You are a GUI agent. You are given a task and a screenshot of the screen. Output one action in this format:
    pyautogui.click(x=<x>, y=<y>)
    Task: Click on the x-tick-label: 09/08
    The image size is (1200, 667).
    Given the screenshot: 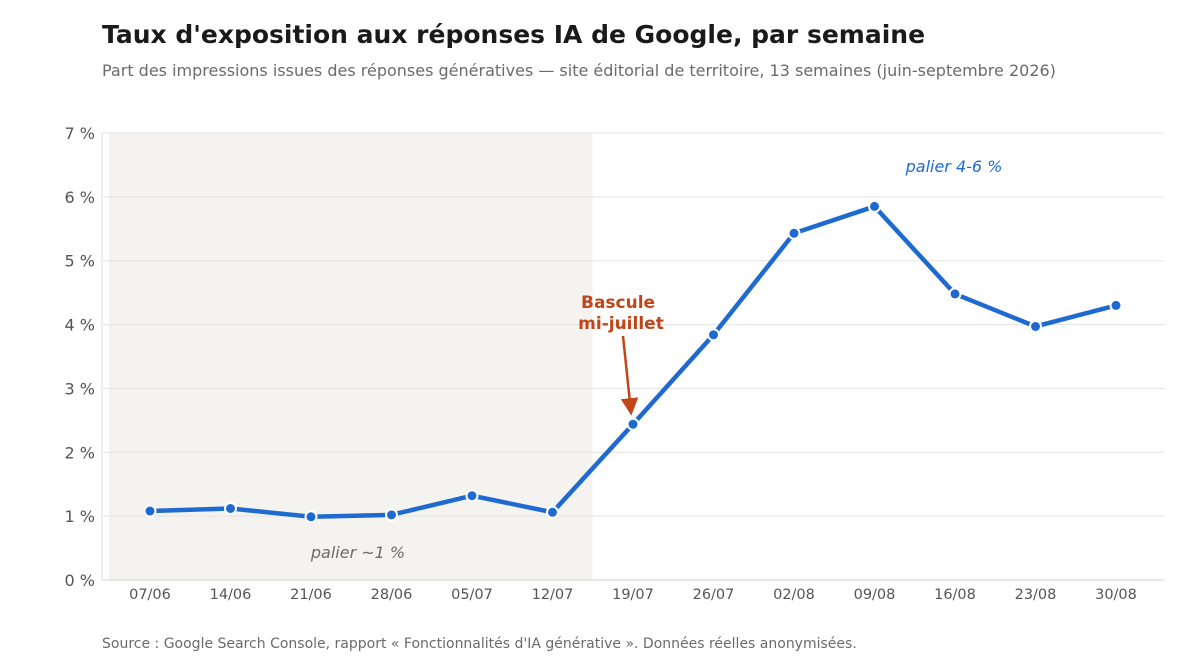 What is the action you would take?
    pyautogui.click(x=875, y=595)
    